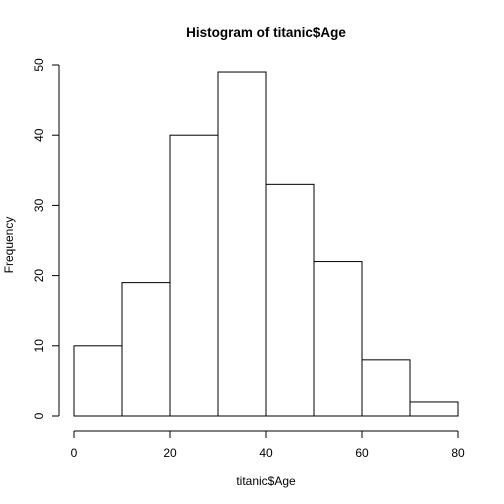 Image resolution: width=504 pixels, height=504 pixels. What do you see at coordinates (266, 32) in the screenshot?
I see `chart-title: Histogram of titanic$Age` at bounding box center [266, 32].